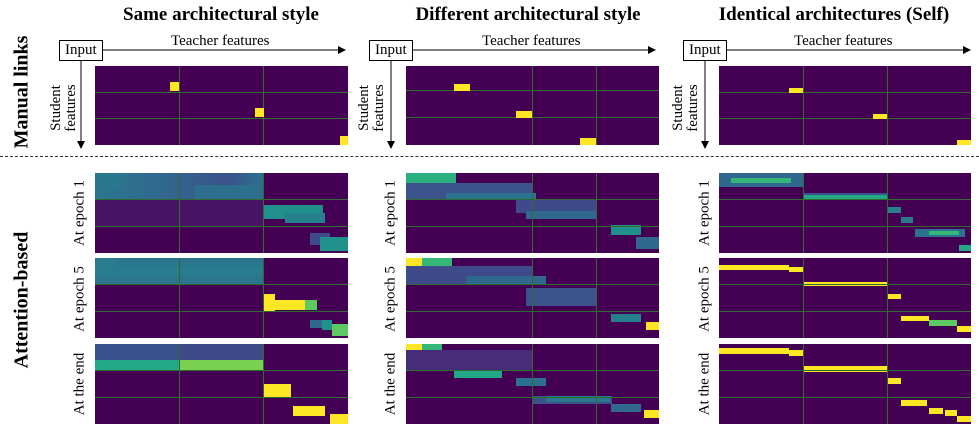 The width and height of the screenshot is (979, 433). Describe the element at coordinates (685, 108) in the screenshot. I see `student-label-col3: Student features` at that location.